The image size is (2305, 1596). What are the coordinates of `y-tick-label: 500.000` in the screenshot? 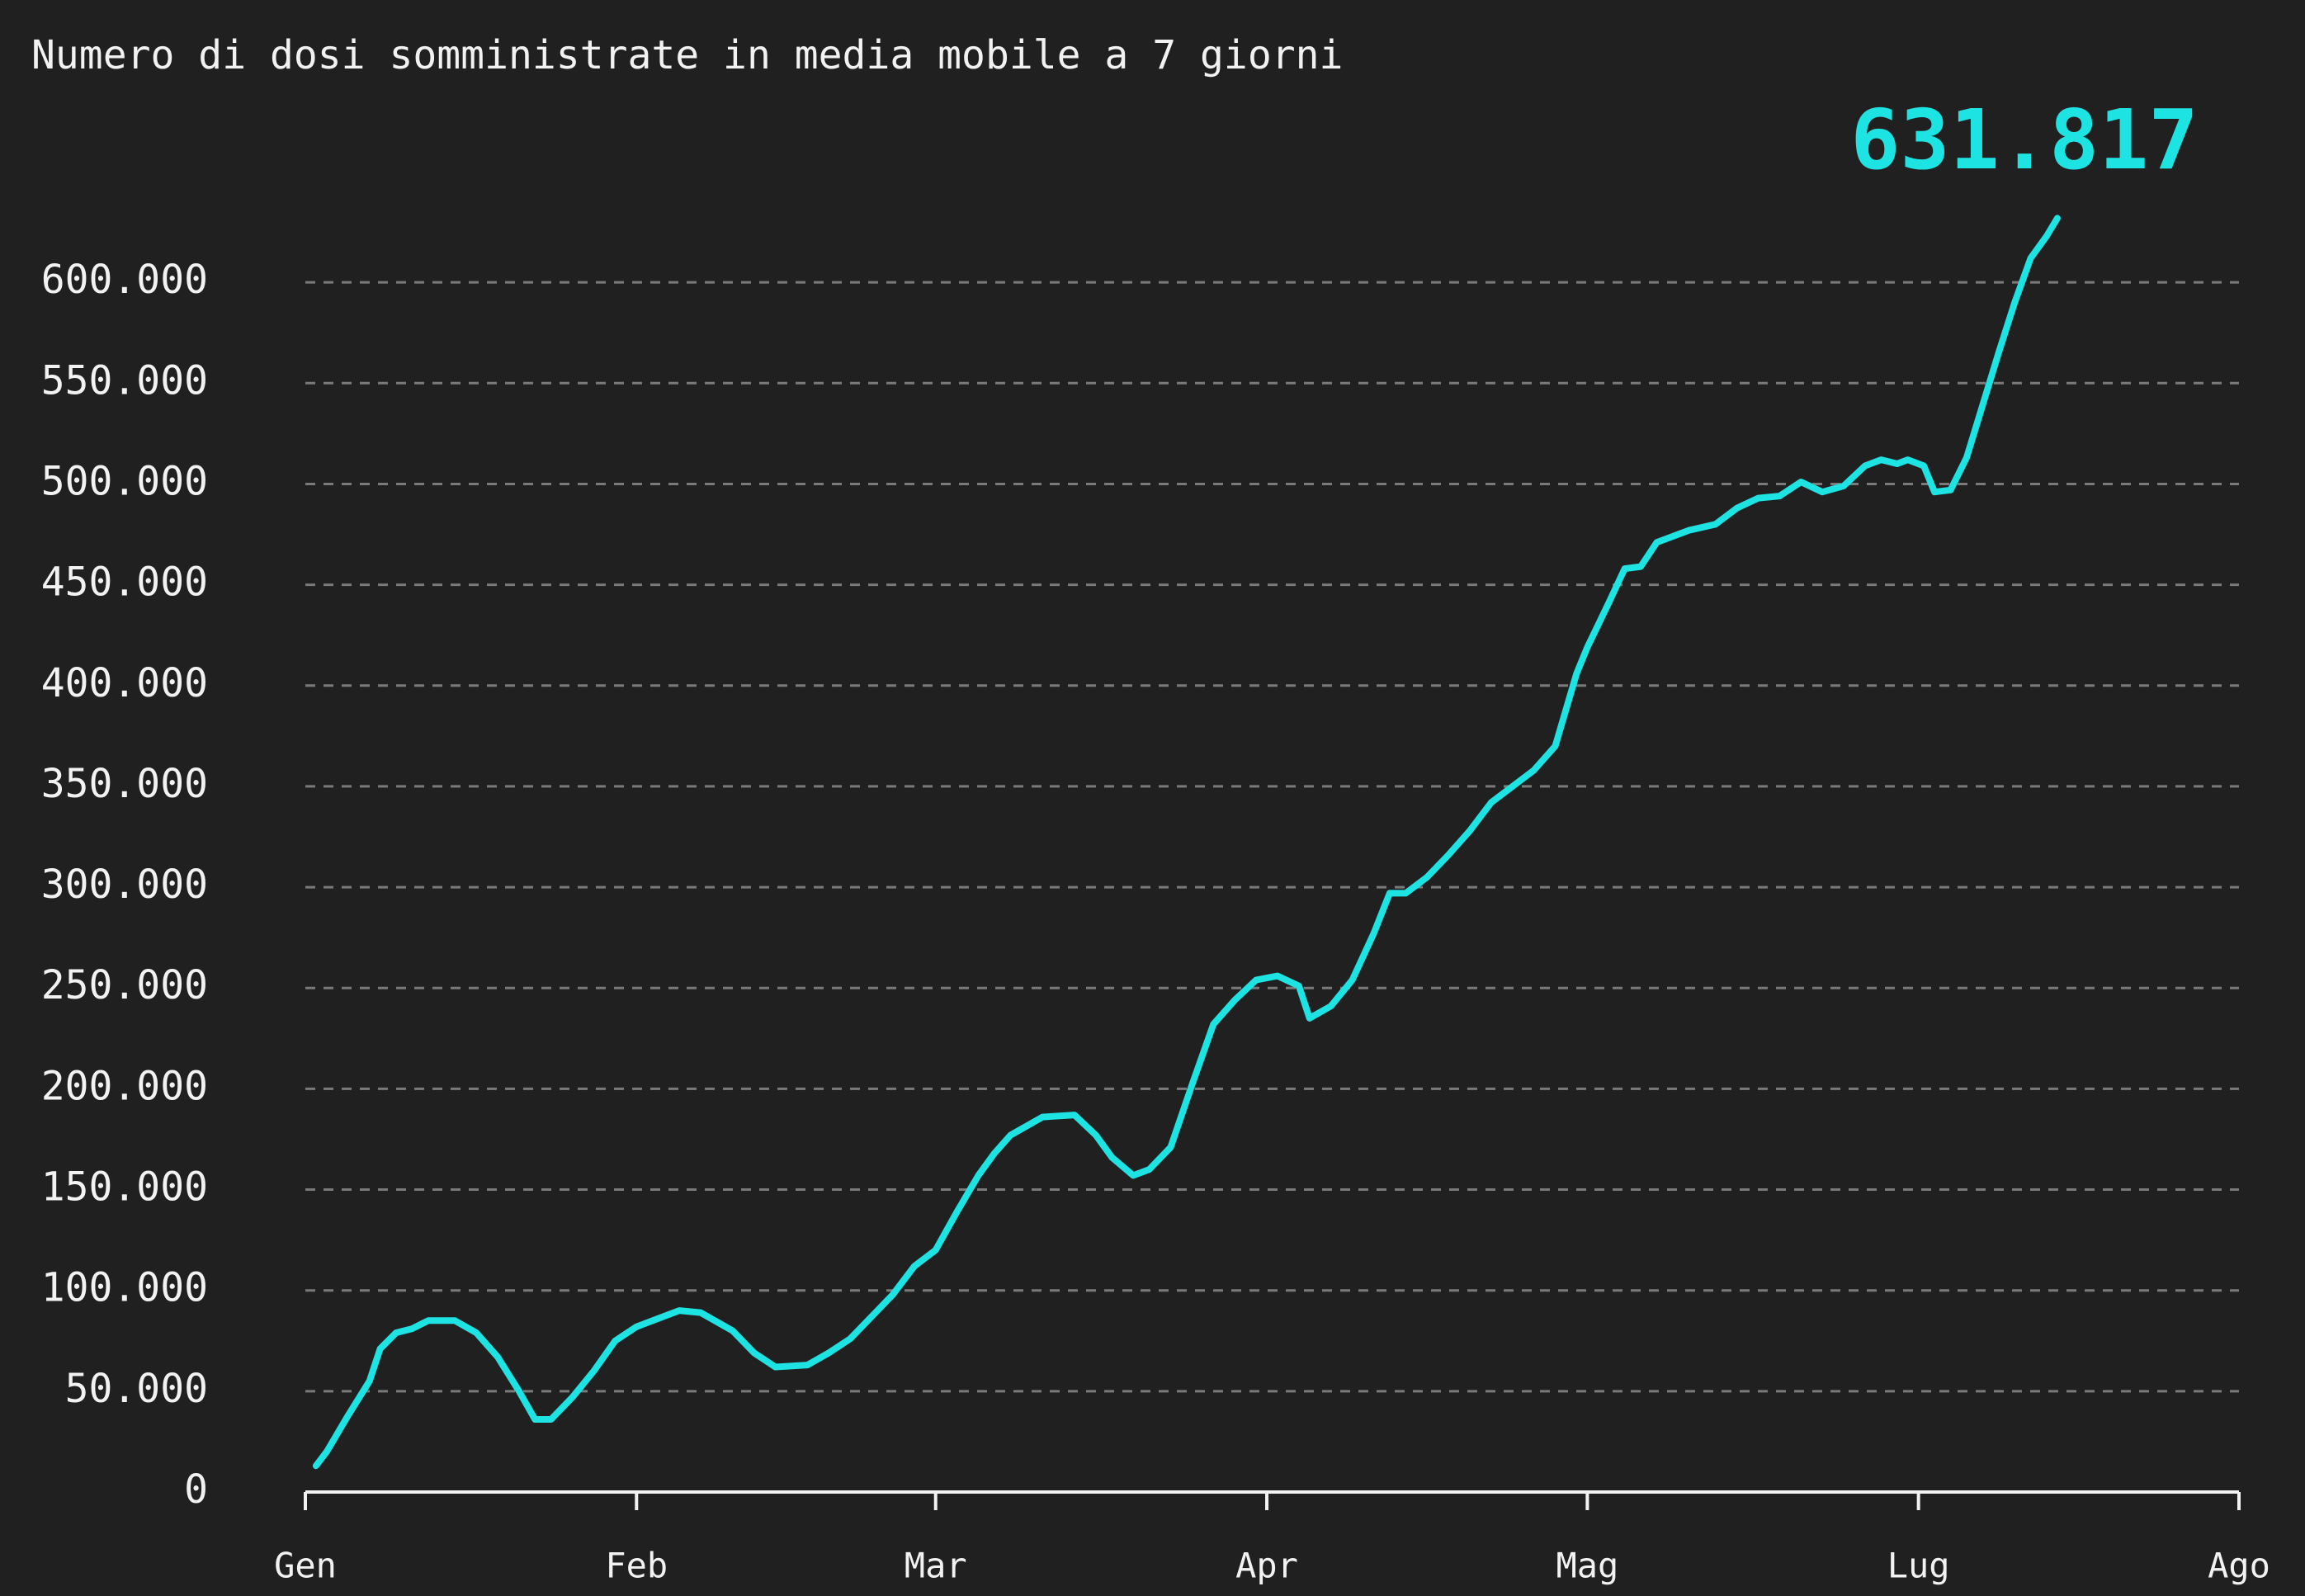 It's located at (124, 481).